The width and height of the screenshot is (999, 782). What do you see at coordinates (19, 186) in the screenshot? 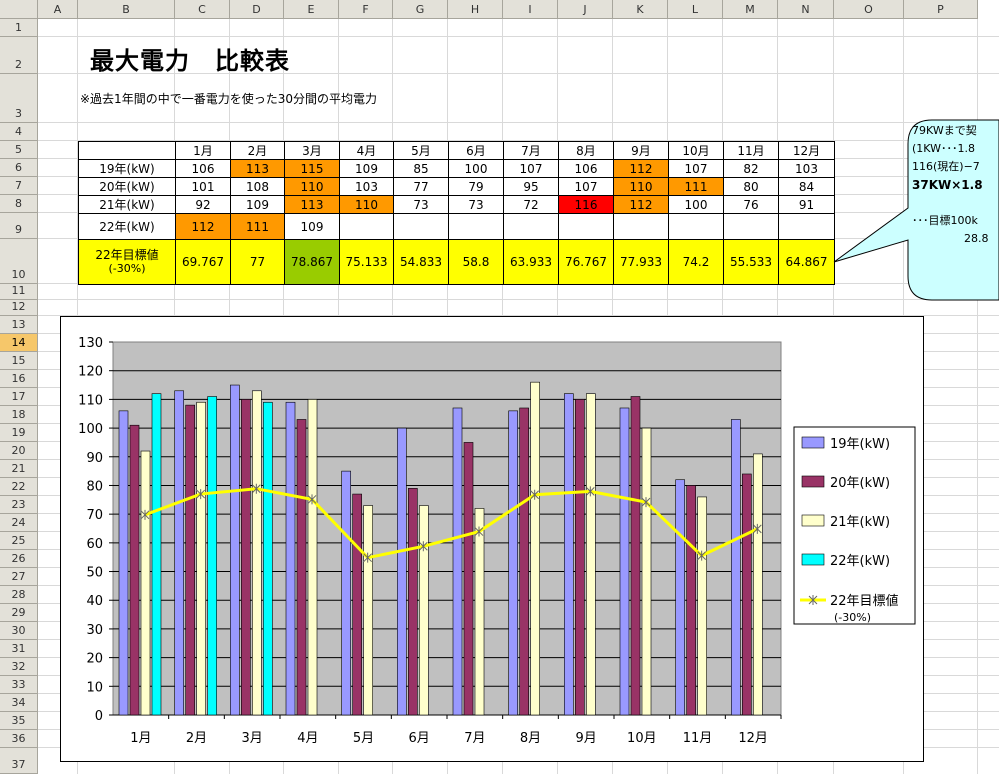
I see `row-header-7: 7` at bounding box center [19, 186].